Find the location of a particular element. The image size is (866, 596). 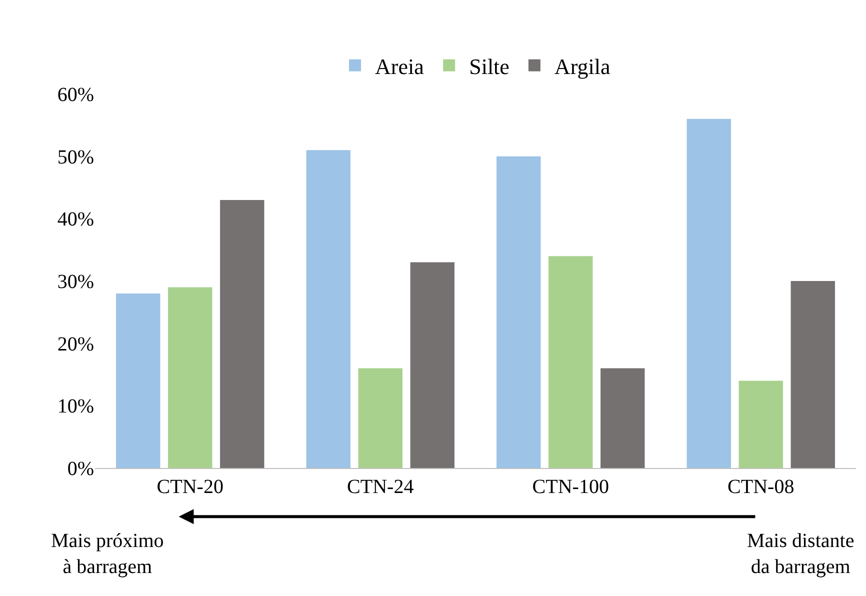

x-tick-label: CTN-20 is located at coordinates (190, 487).